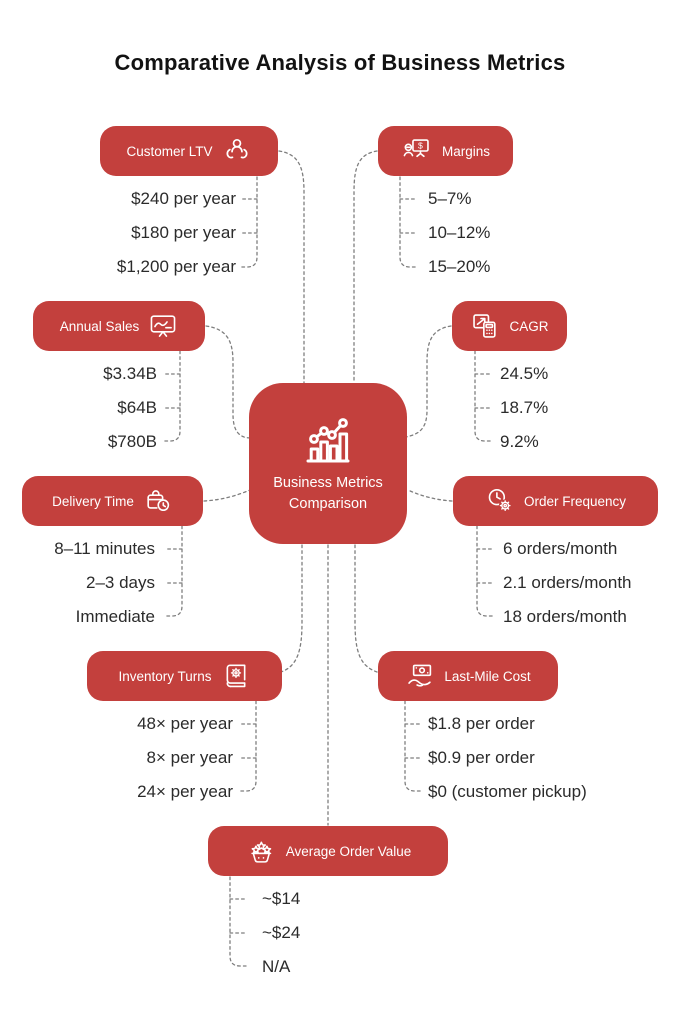 The image size is (680, 1024). What do you see at coordinates (567, 582) in the screenshot?
I see `value-item: 2.1 orders/month` at bounding box center [567, 582].